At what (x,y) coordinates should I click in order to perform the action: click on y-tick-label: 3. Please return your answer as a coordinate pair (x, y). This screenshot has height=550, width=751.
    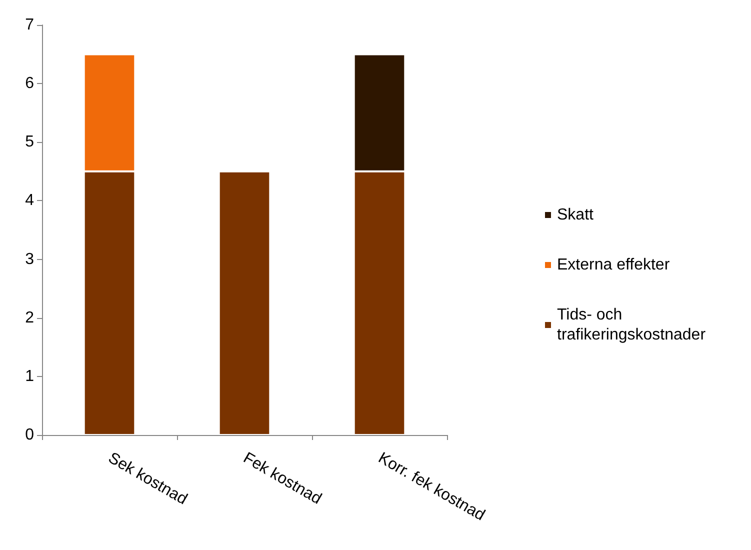
    Looking at the image, I should click on (29, 259).